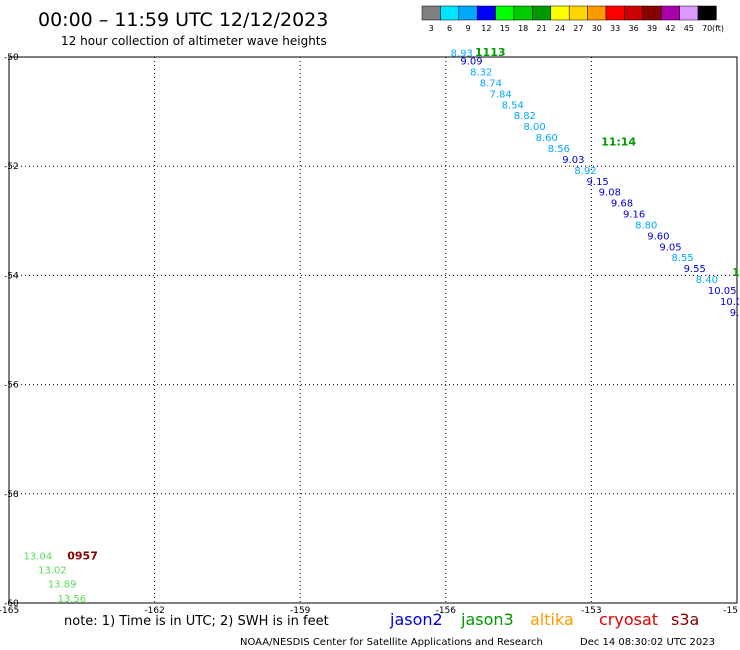  I want to click on swh-point-label: 13.02, so click(52, 571).